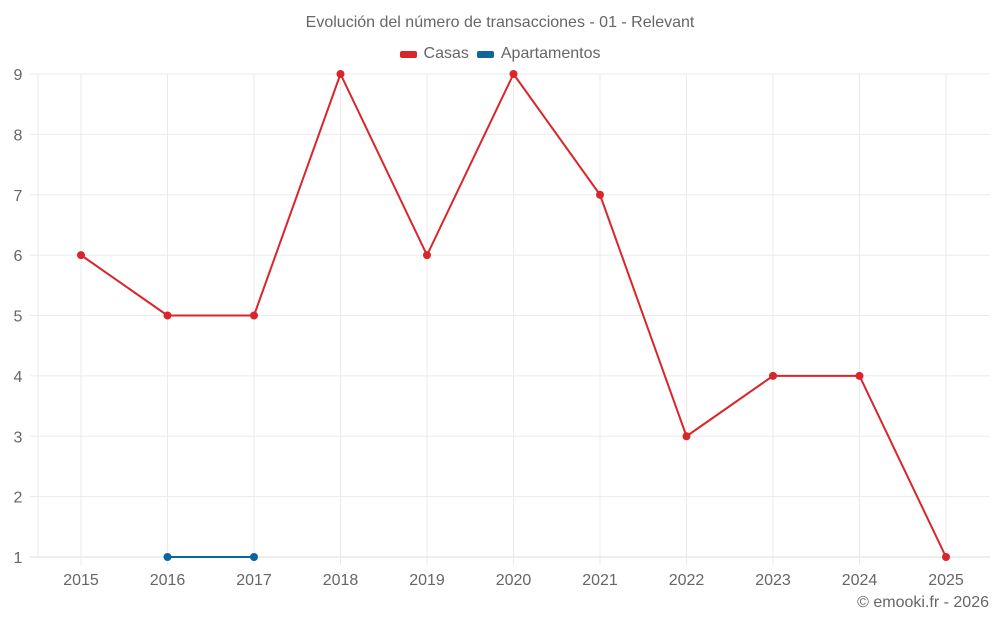 This screenshot has height=625, width=1000. I want to click on legend-item-casas: Casas, so click(434, 54).